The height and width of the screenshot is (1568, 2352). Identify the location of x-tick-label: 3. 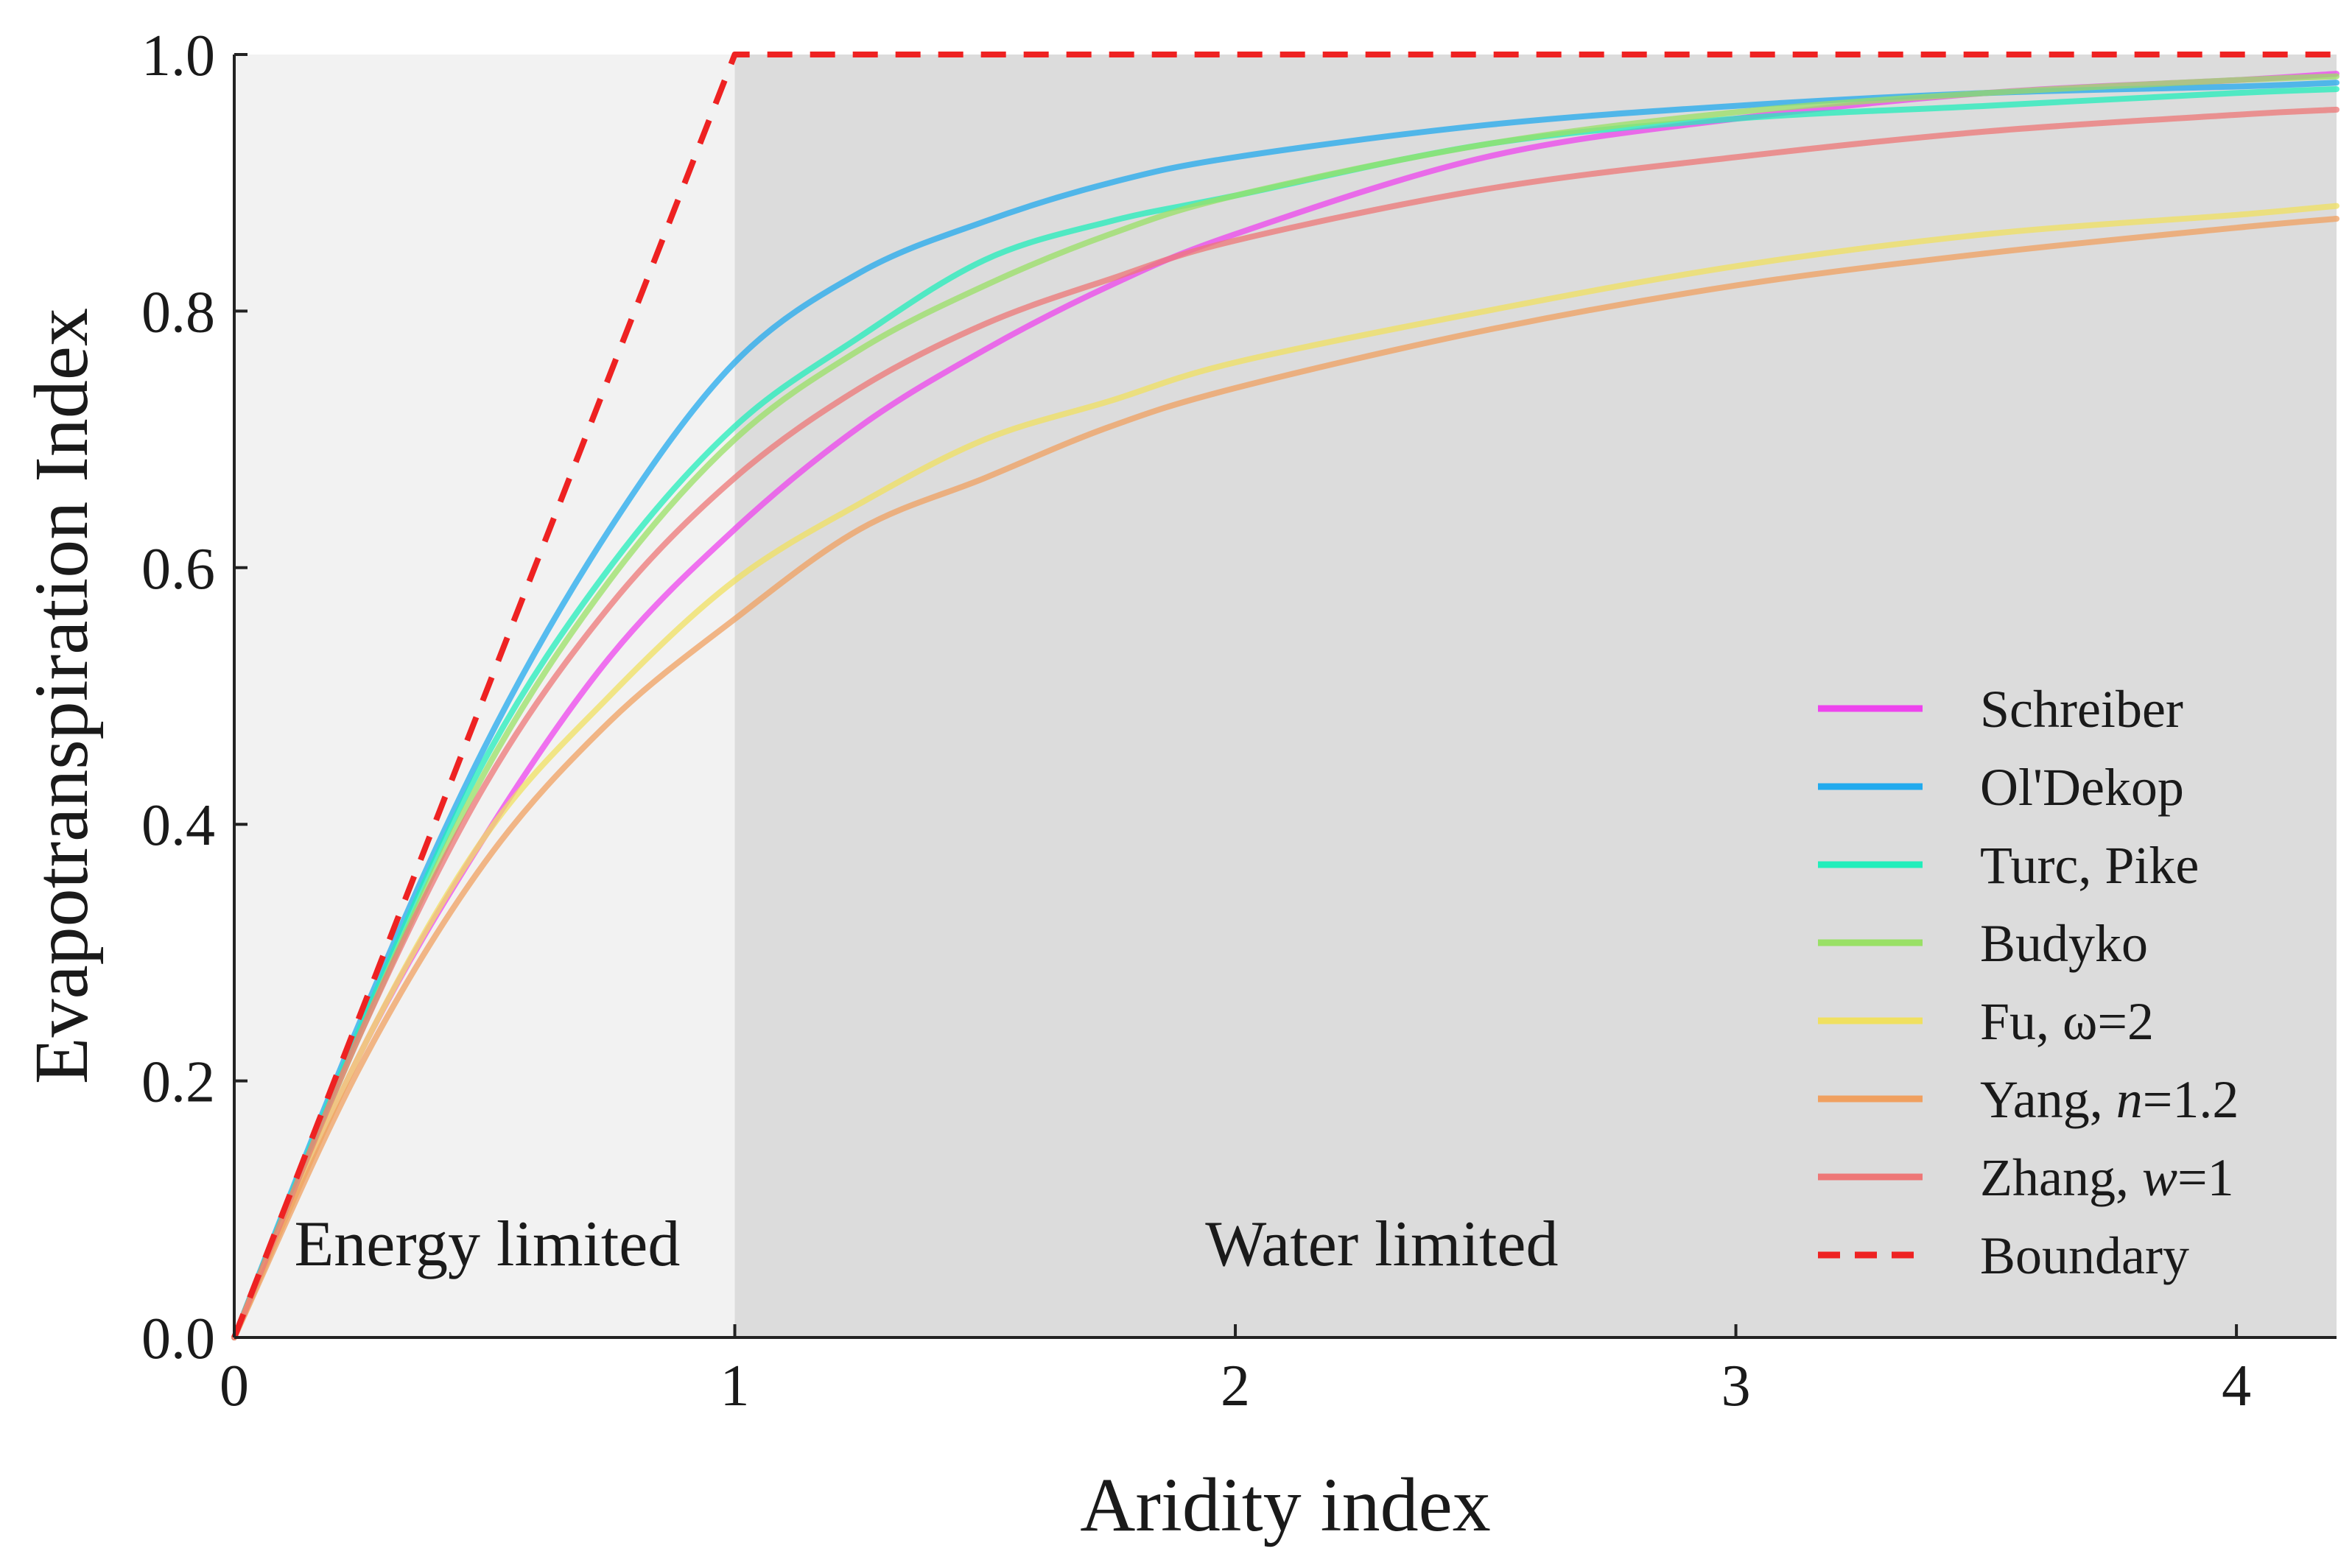
(1736, 1386).